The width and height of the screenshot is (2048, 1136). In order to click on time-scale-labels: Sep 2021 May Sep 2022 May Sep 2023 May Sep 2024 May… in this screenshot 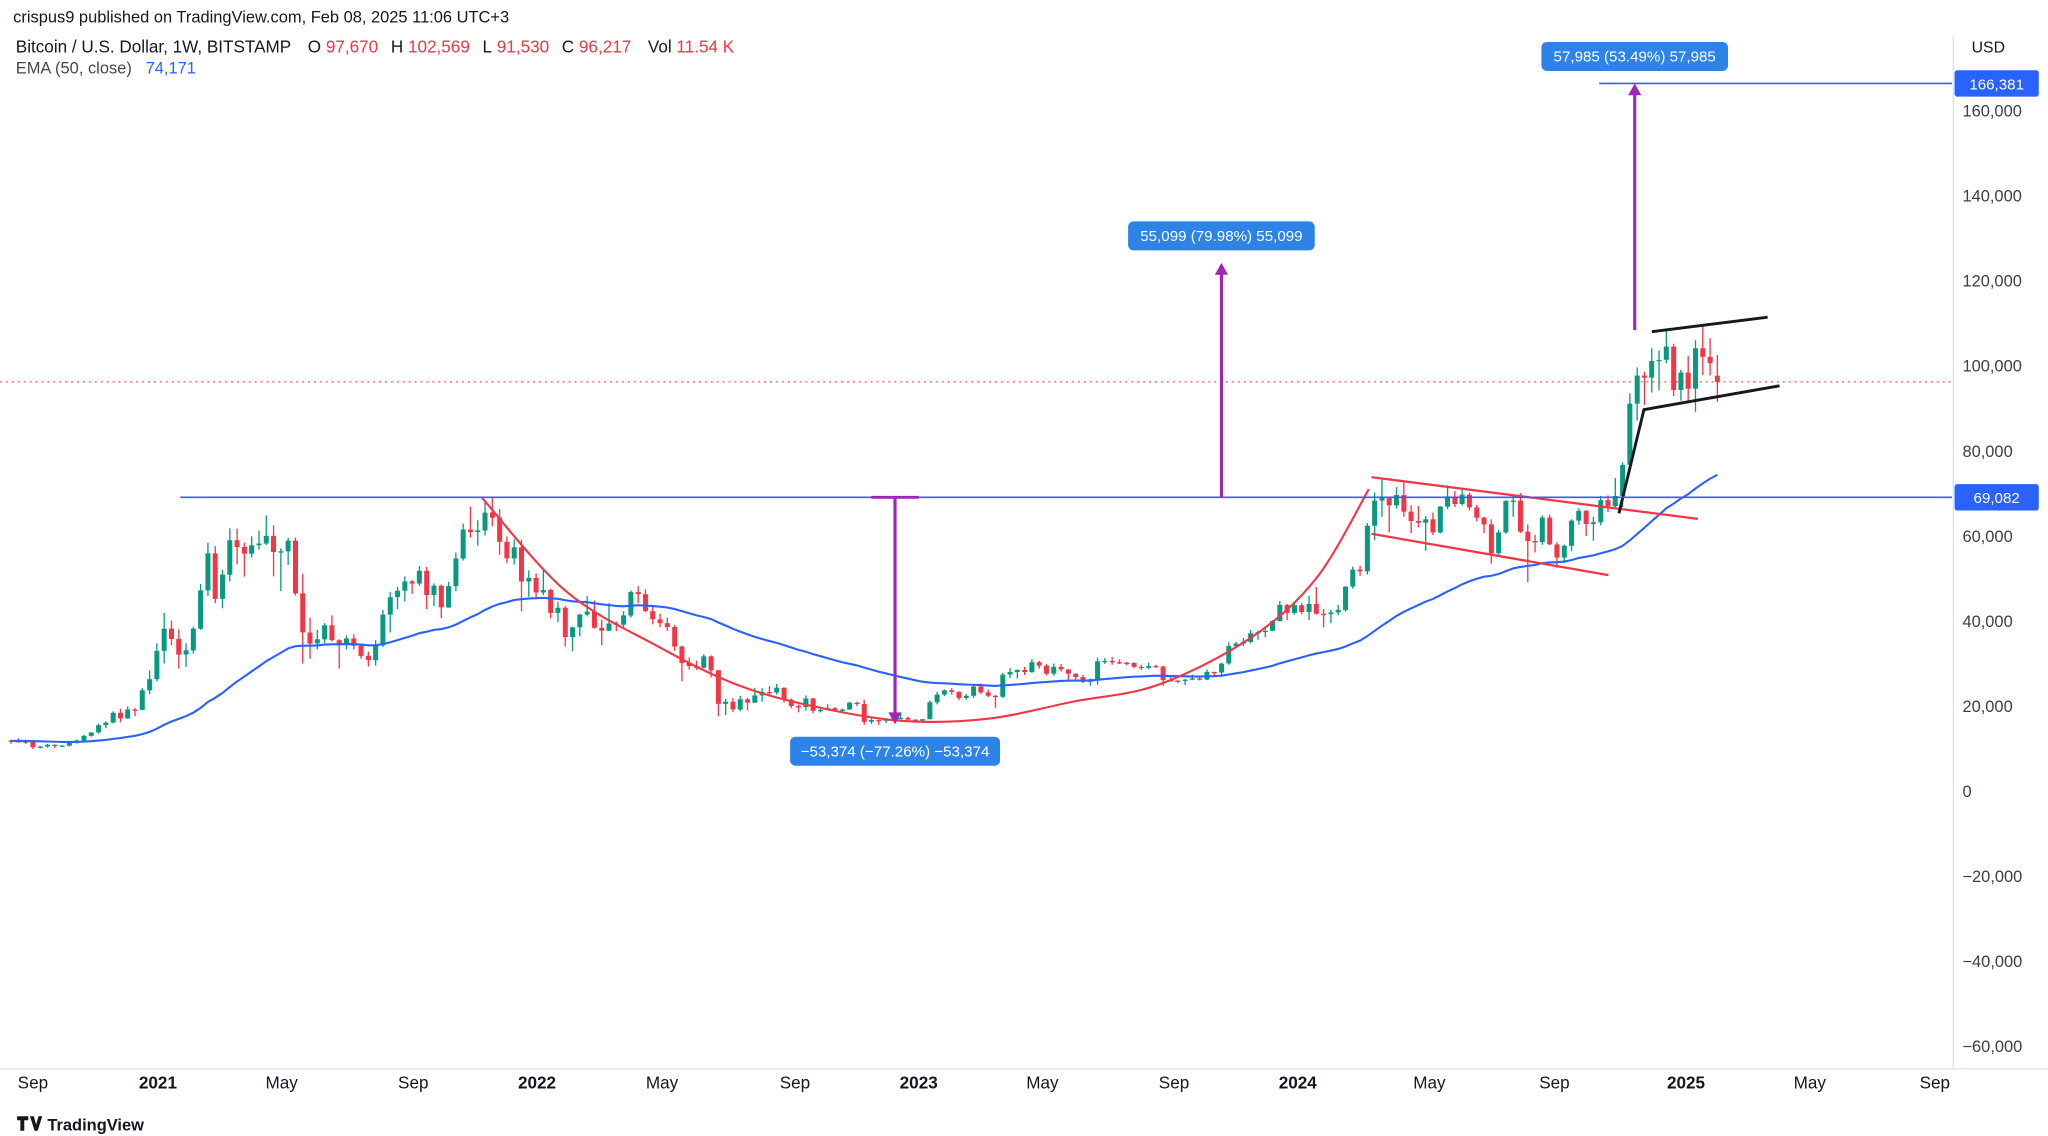, I will do `click(984, 1083)`.